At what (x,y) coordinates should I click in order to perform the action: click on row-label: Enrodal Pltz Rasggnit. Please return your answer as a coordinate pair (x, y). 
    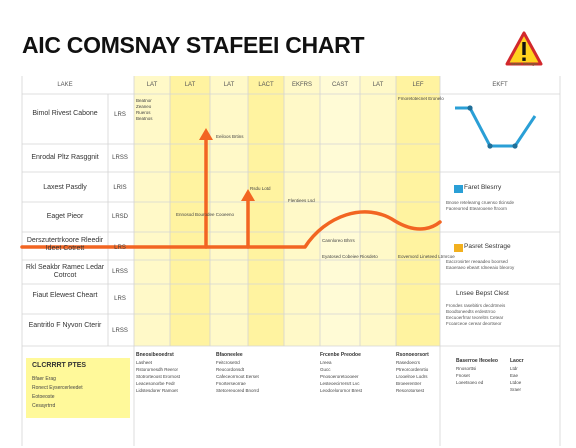
    Looking at the image, I should click on (65, 157).